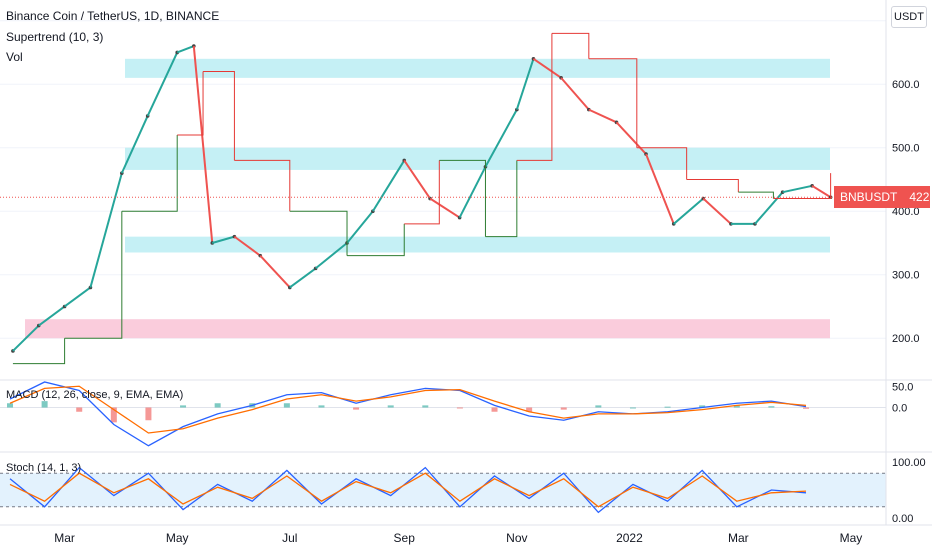 This screenshot has width=932, height=550. I want to click on time-tick-label: Sep, so click(405, 538).